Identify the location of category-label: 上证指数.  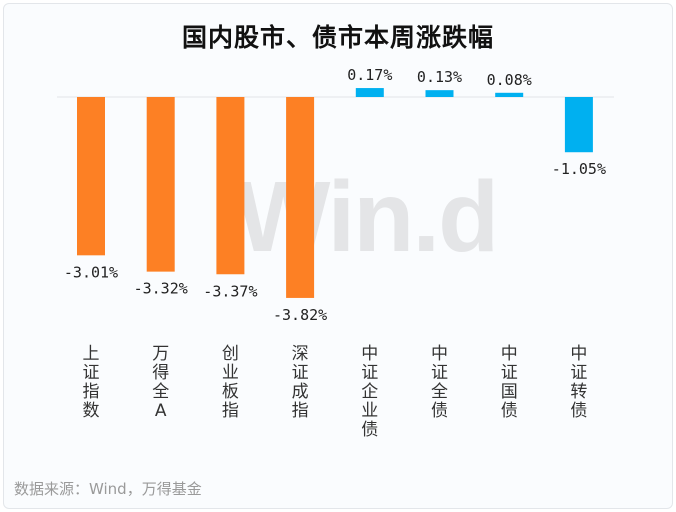
(91, 382).